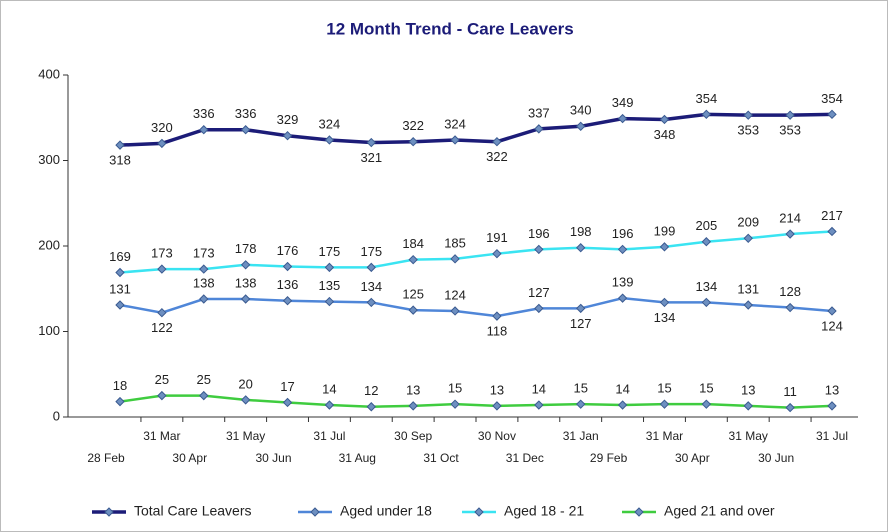  What do you see at coordinates (49, 330) in the screenshot?
I see `y-tick-label: 100` at bounding box center [49, 330].